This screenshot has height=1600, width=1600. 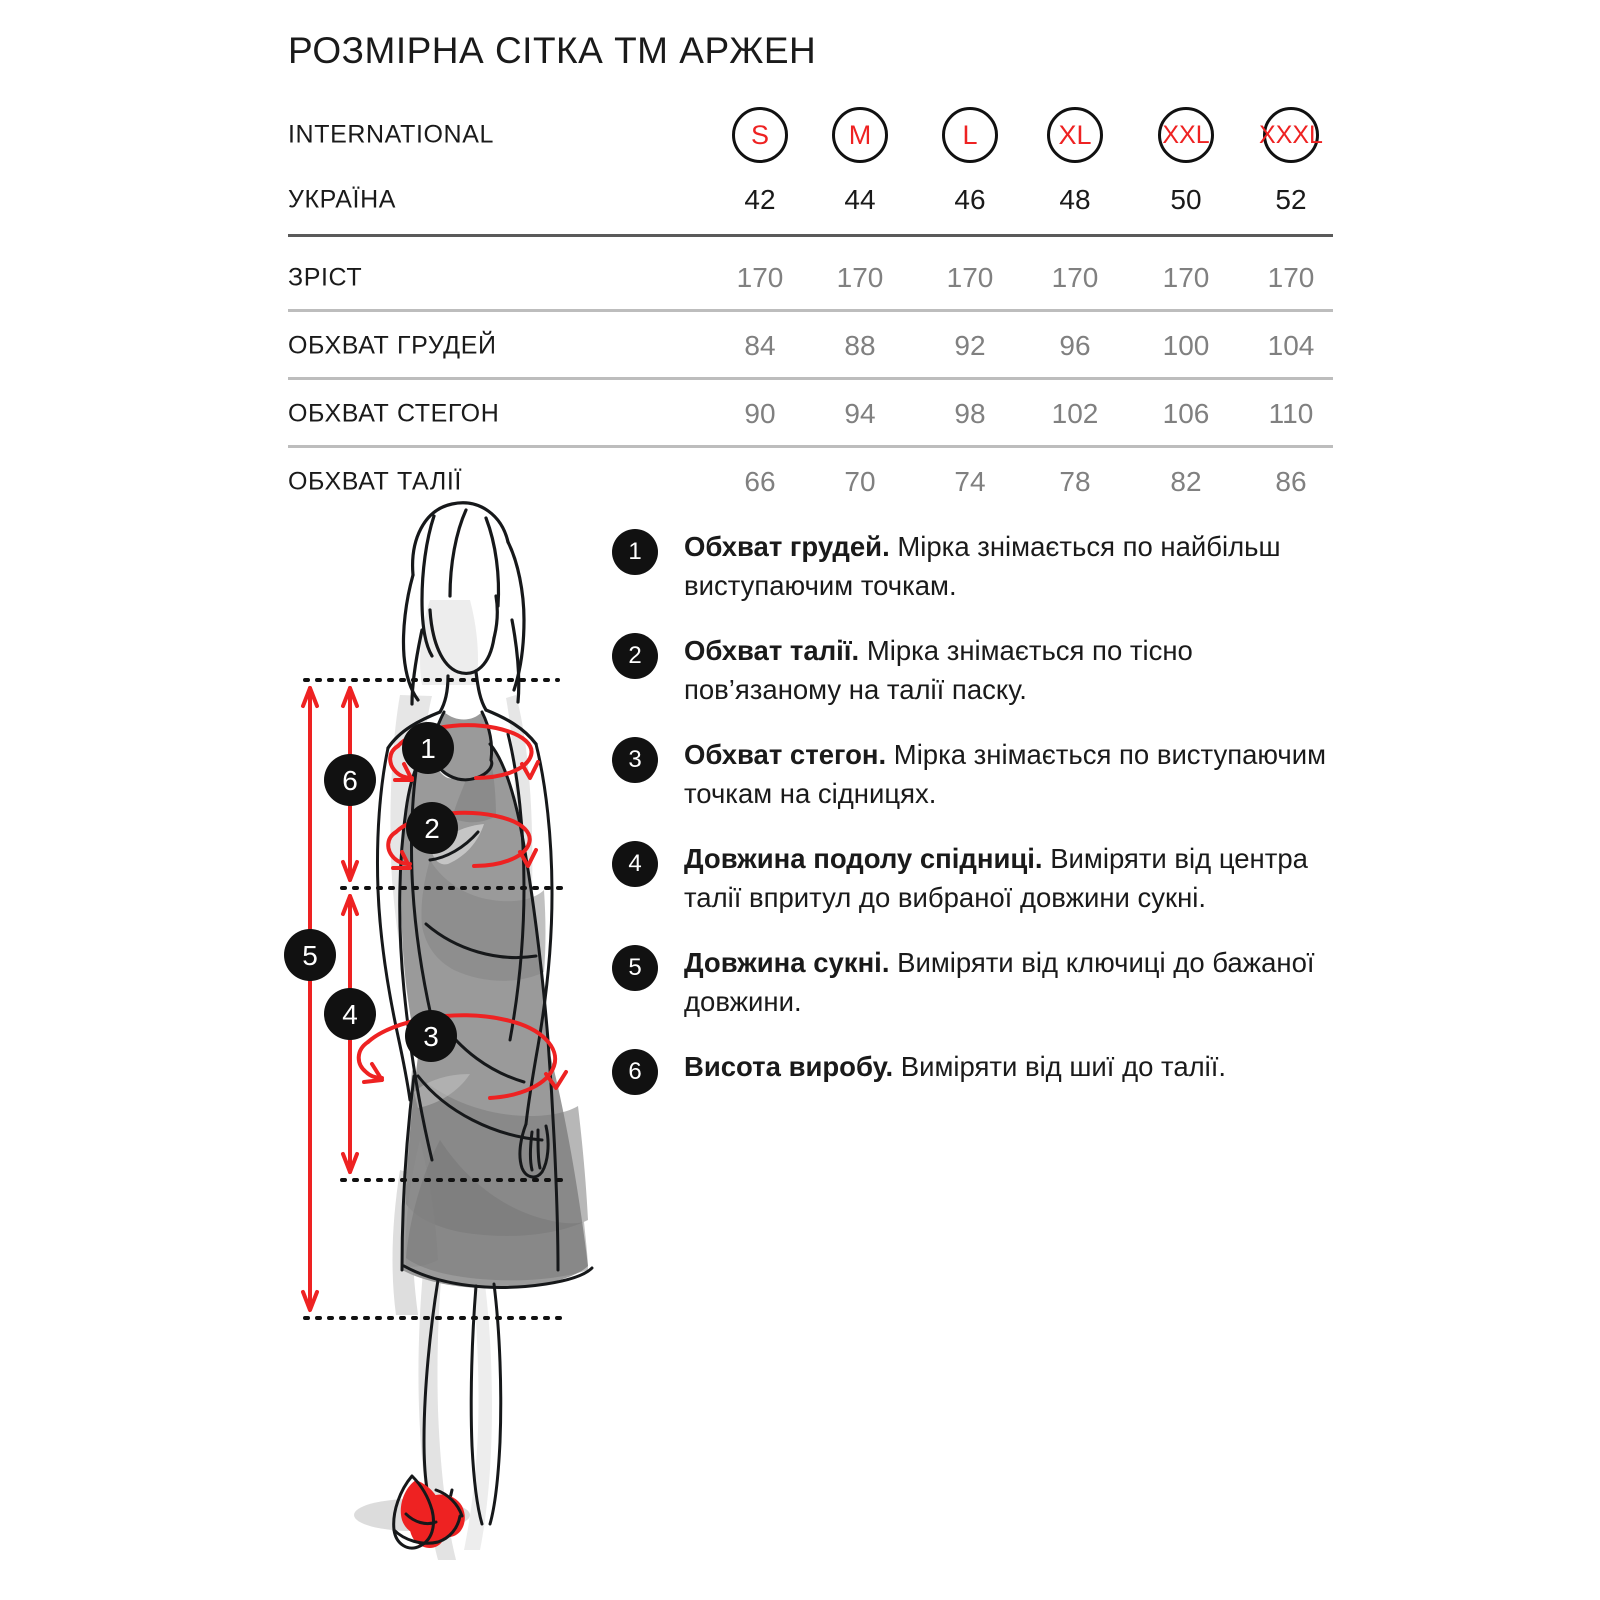 I want to click on ua-size-cell: 42, so click(x=760, y=199).